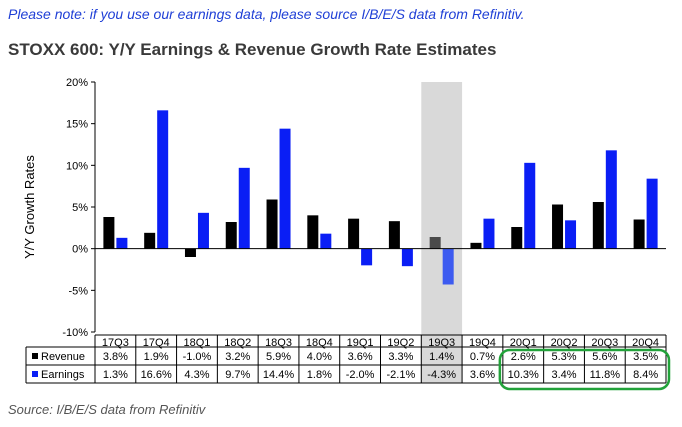 The height and width of the screenshot is (427, 682). I want to click on y-tick-label: 15%, so click(77, 125).